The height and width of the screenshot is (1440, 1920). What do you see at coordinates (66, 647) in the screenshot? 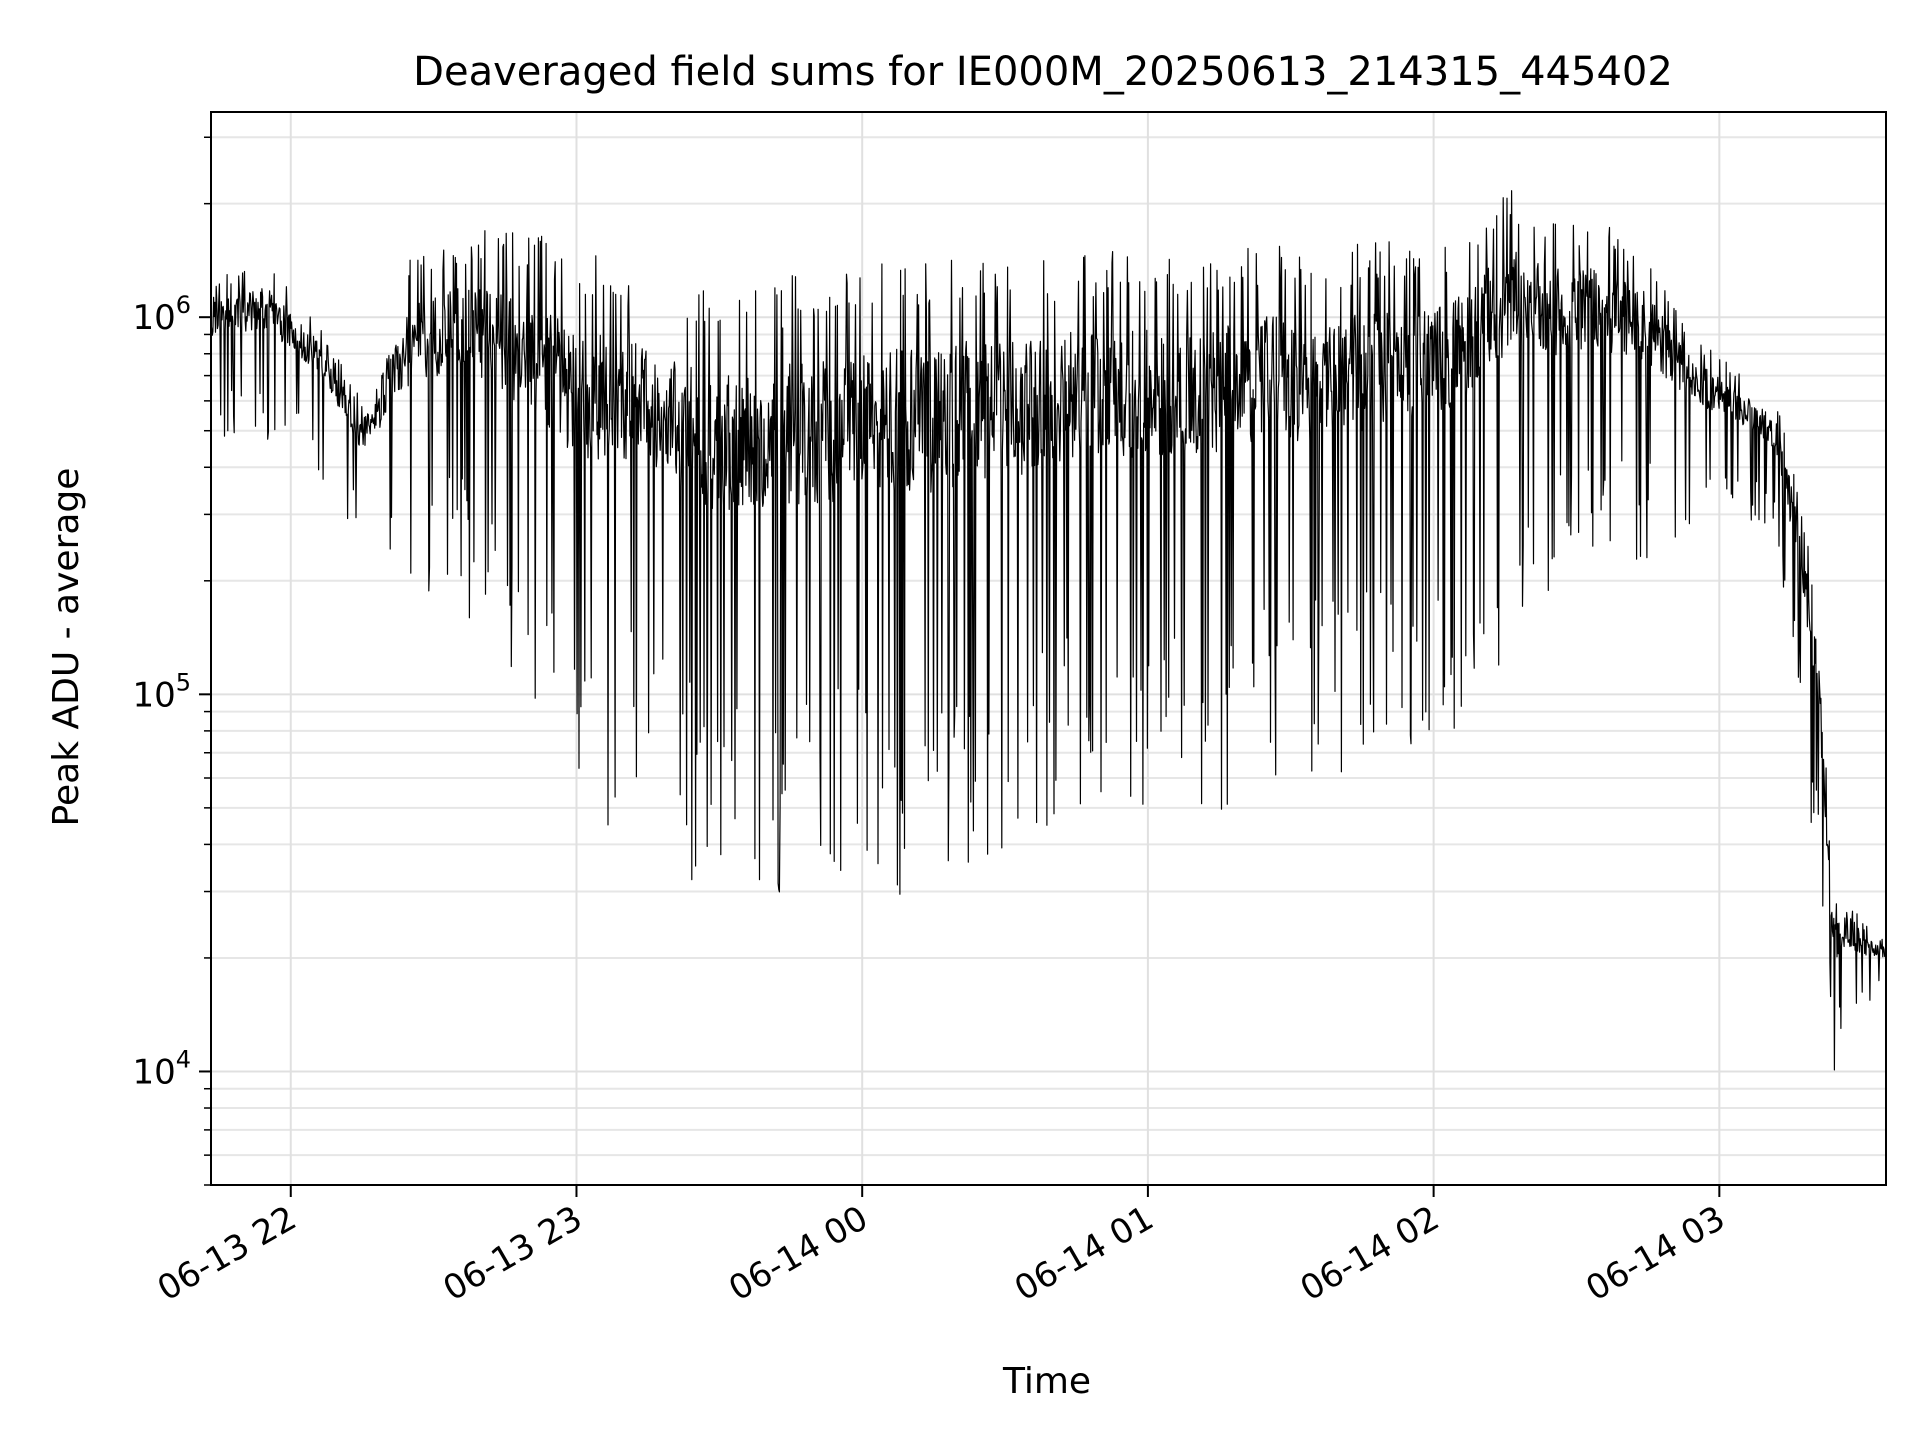
I see `y-axis-label: Peak ADU - average` at bounding box center [66, 647].